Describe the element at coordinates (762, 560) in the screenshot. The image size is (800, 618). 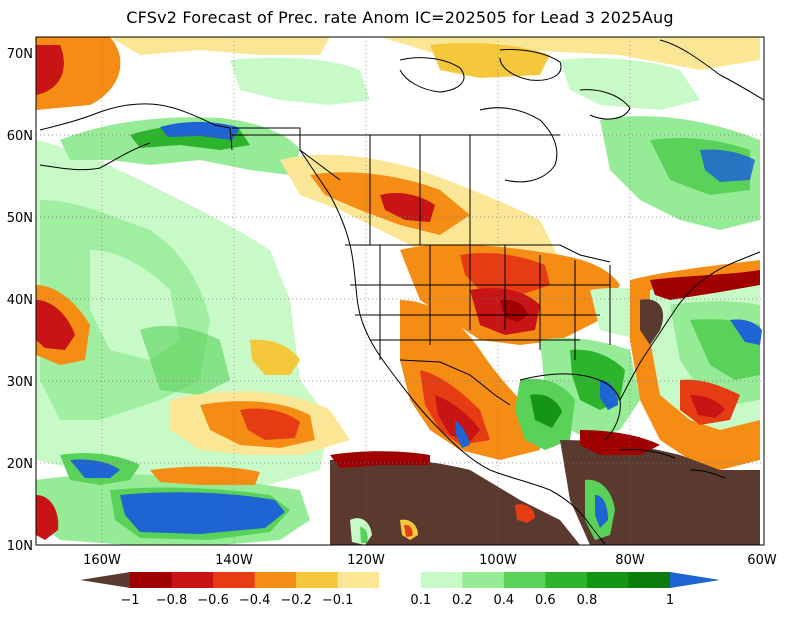
I see `lon-label-60w: 60W` at that location.